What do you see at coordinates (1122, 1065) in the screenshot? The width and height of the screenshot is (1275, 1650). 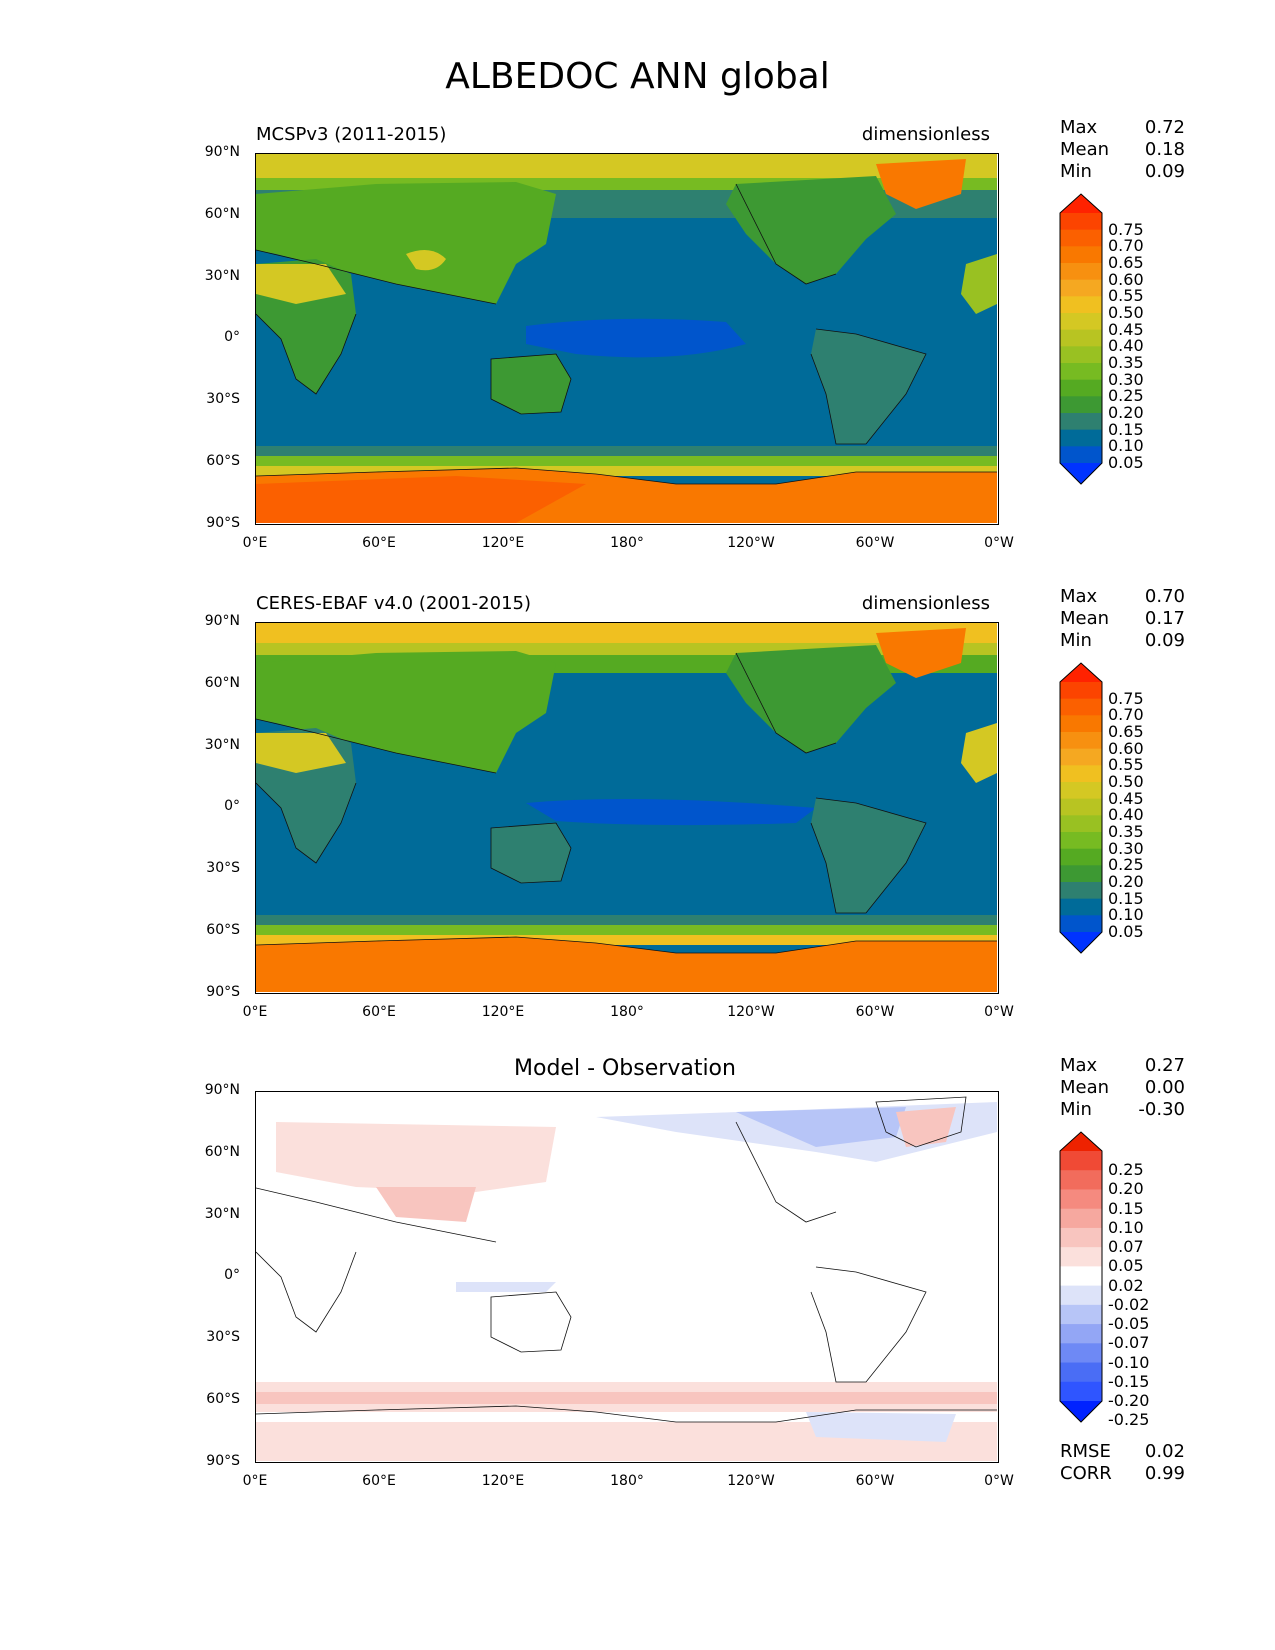 I see `stat-max: Max 0.27` at bounding box center [1122, 1065].